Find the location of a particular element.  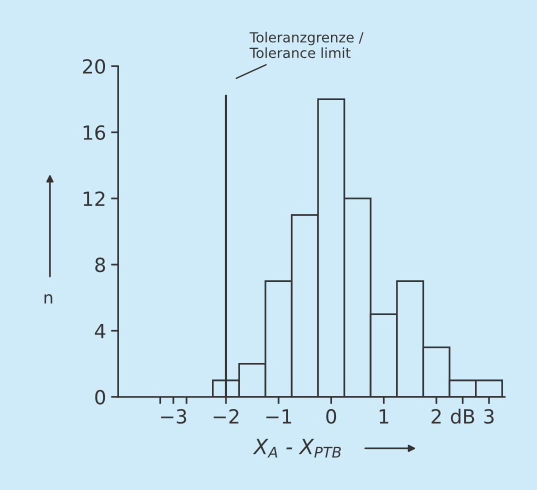

x-tick-label: 3 is located at coordinates (489, 416).